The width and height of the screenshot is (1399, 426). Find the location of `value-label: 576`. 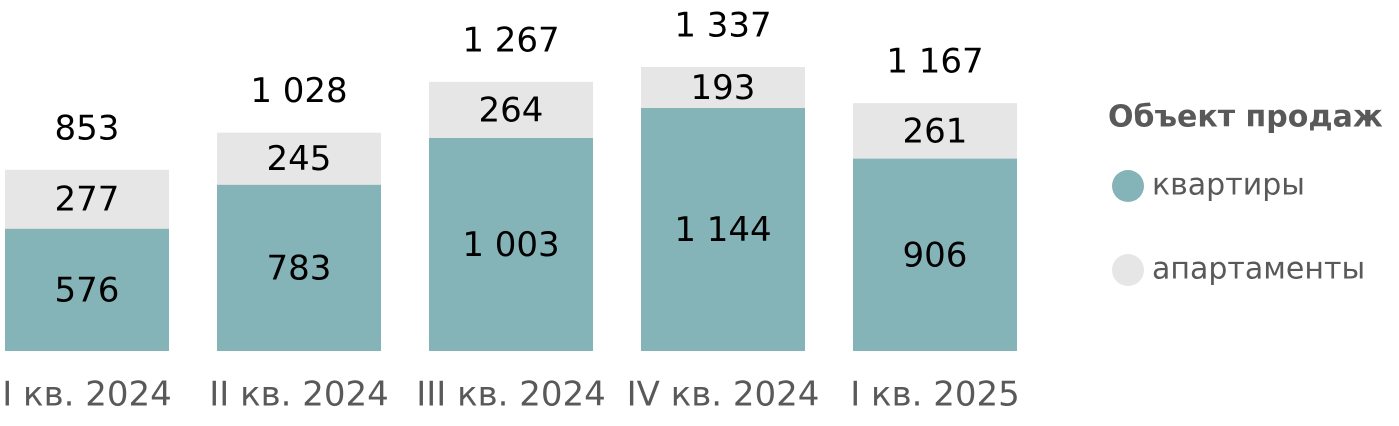

value-label: 576 is located at coordinates (87, 290).